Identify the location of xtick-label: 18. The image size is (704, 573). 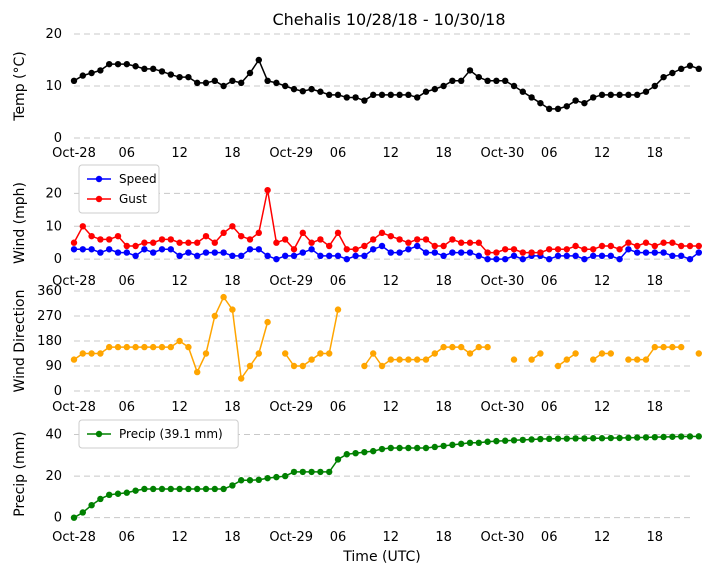
(443, 153).